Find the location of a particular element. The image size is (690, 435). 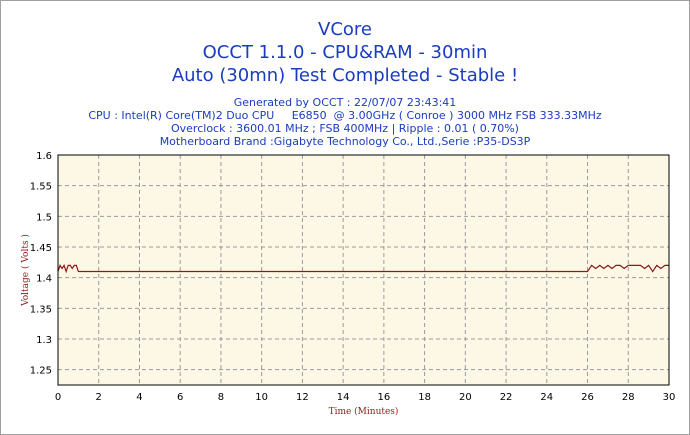

x-tick-label: 12 is located at coordinates (302, 397).